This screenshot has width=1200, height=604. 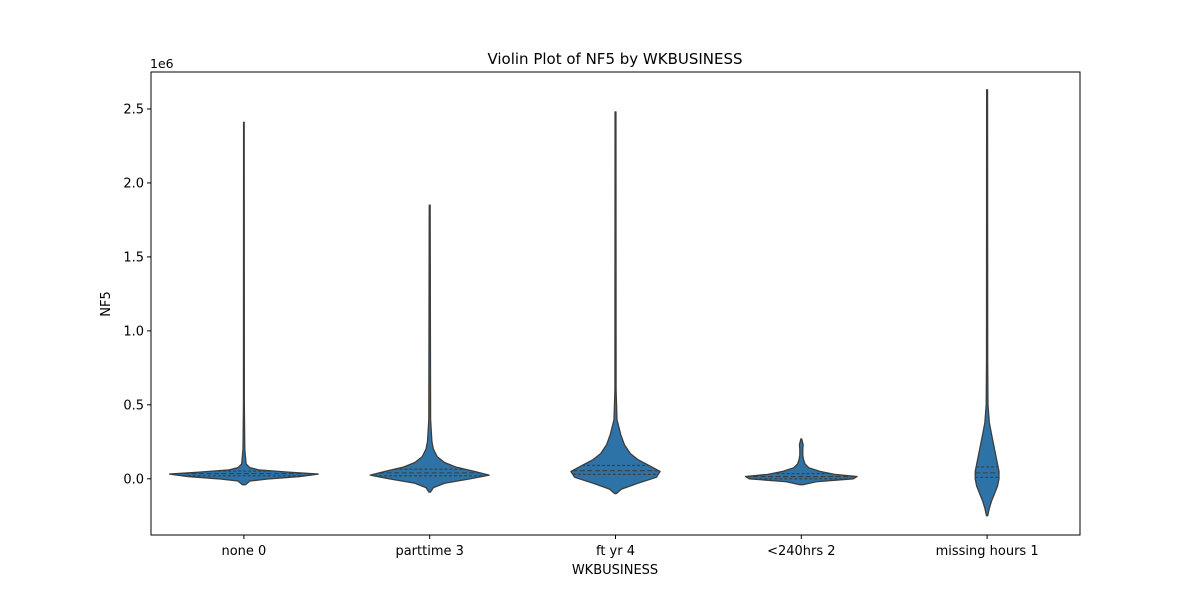 I want to click on y-tick-label: 2.0, so click(x=133, y=183).